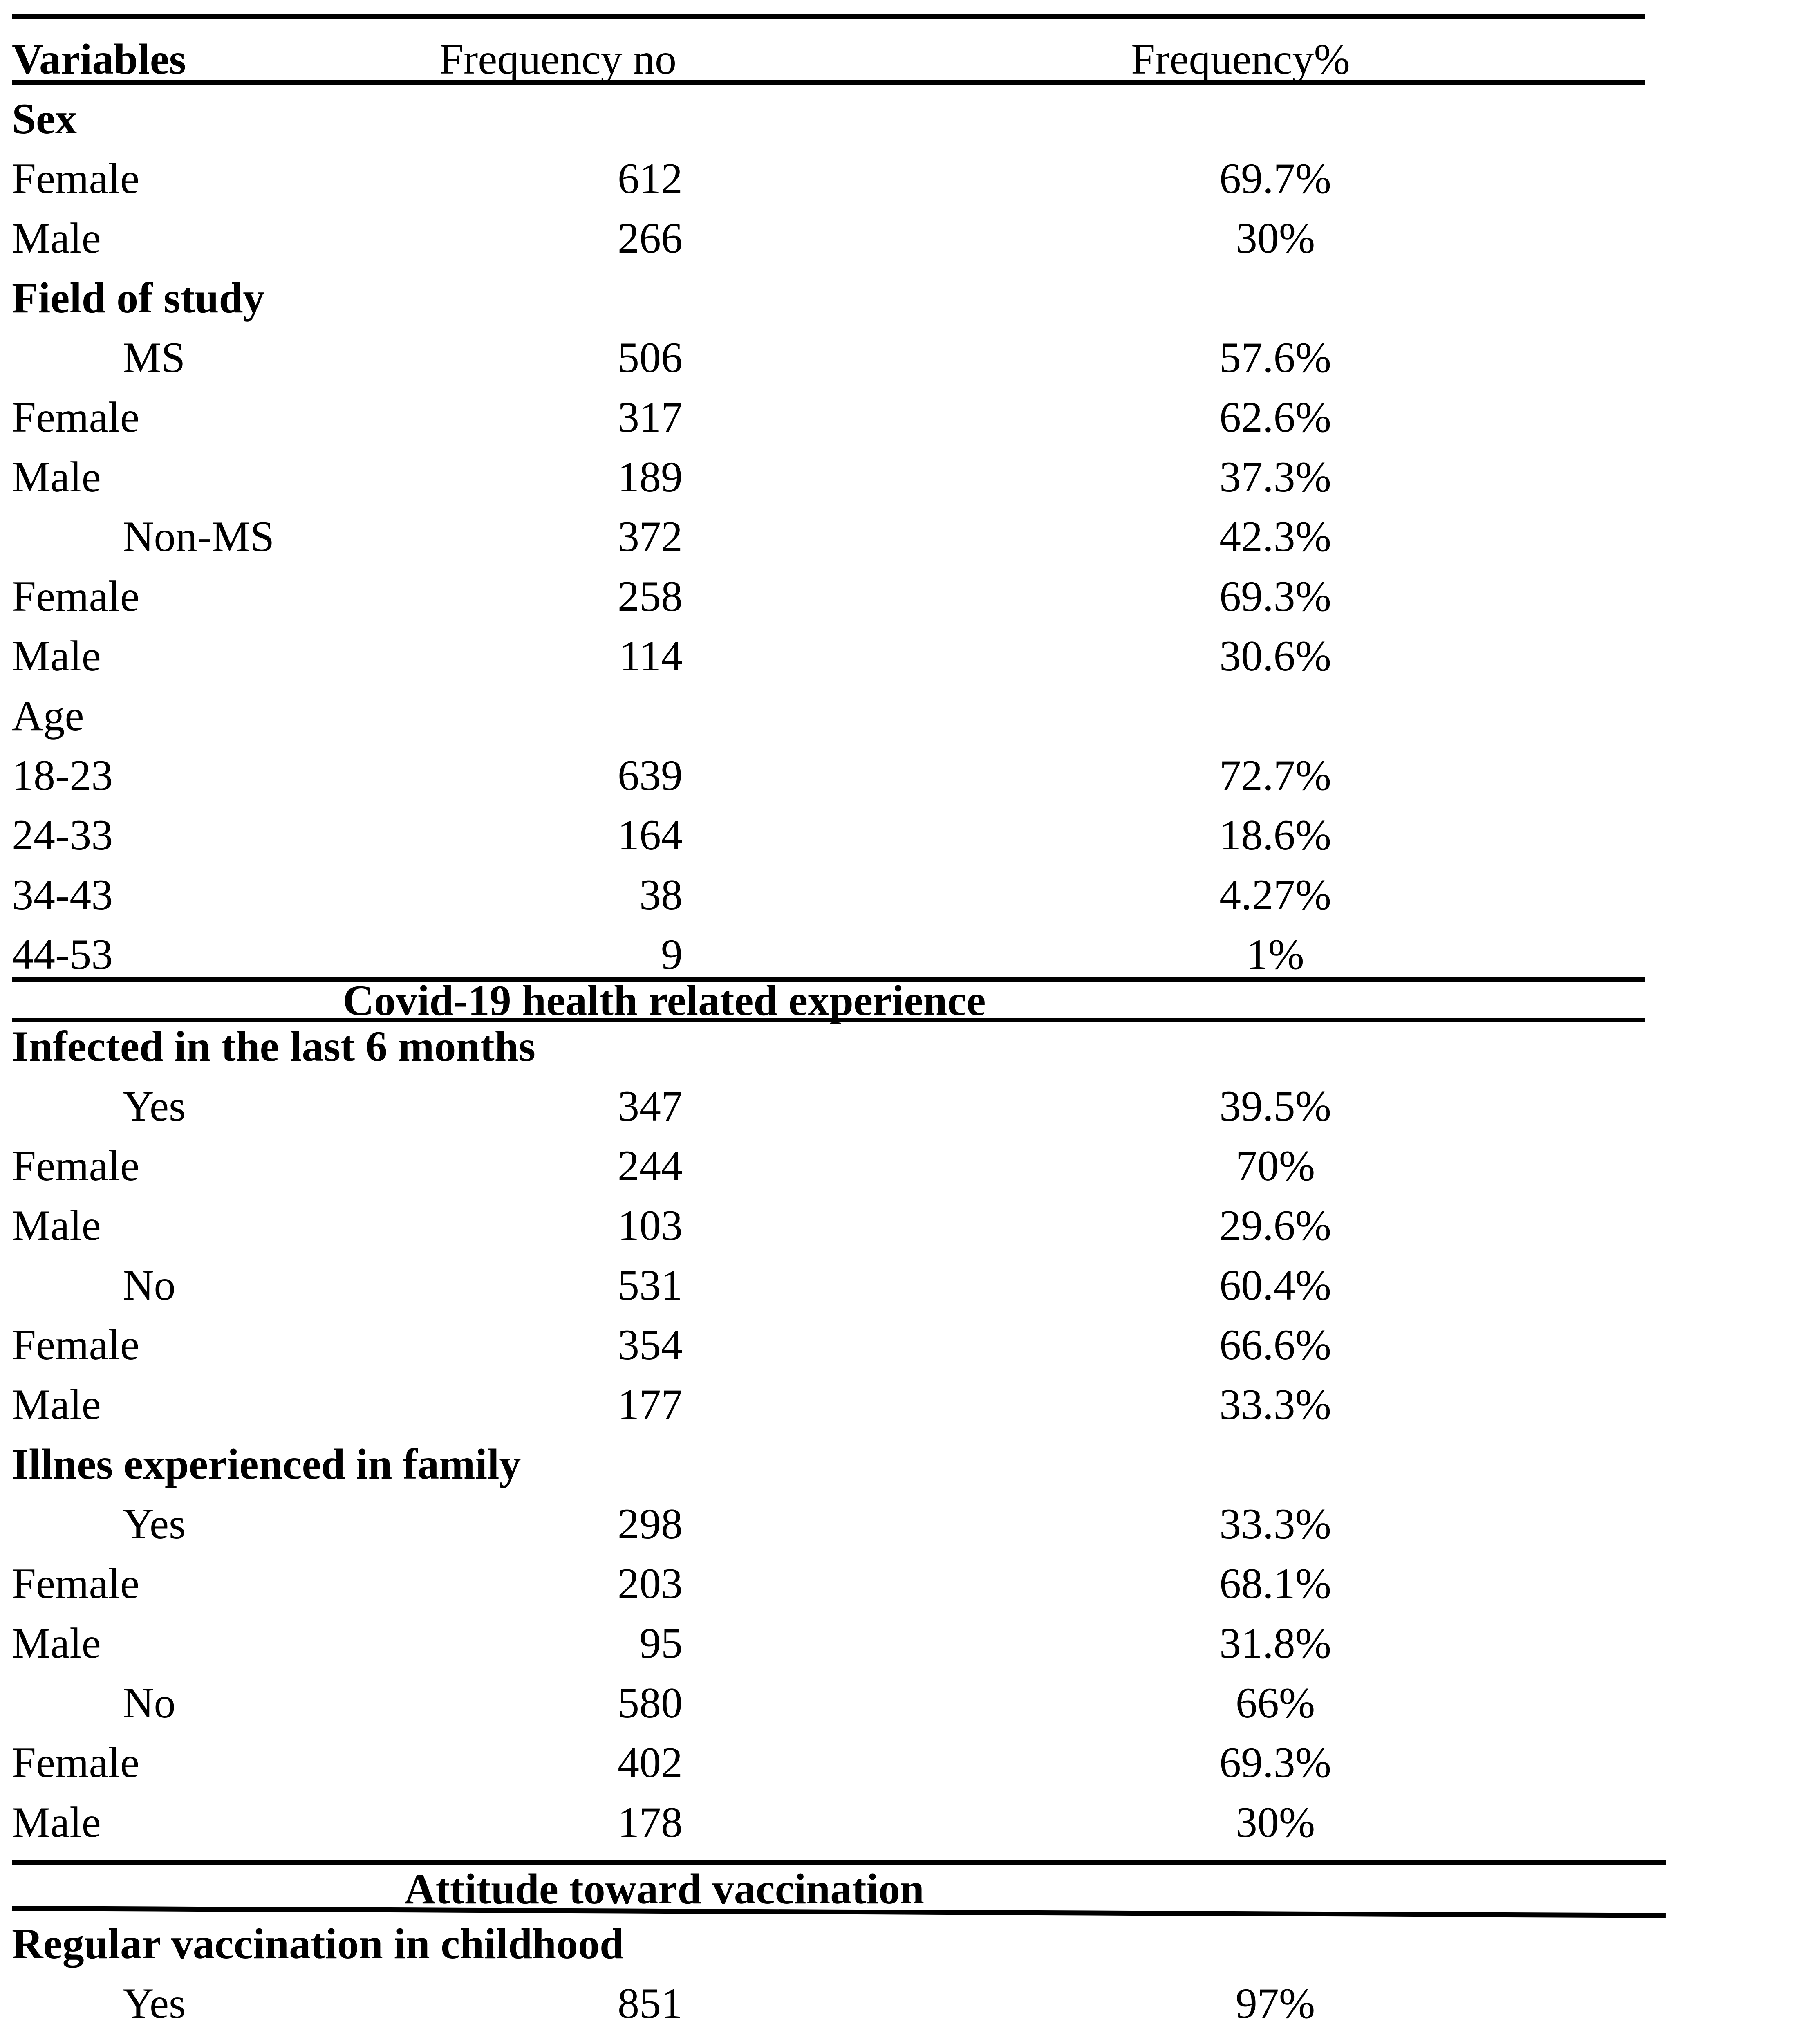  I want to click on column-header-variables: Variables, so click(99, 59).